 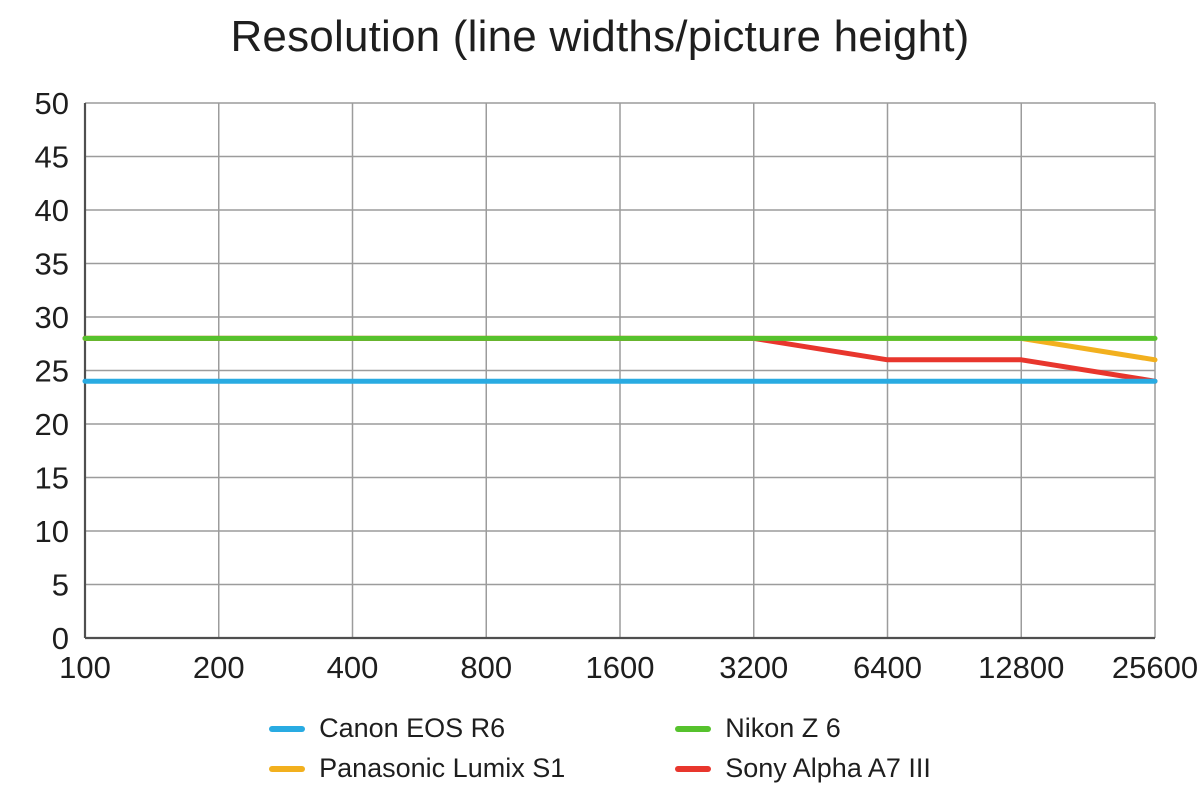 I want to click on x-axis-labels: 100 200 400 800 1600 3200 6400 12800 25600, so click(x=628, y=667).